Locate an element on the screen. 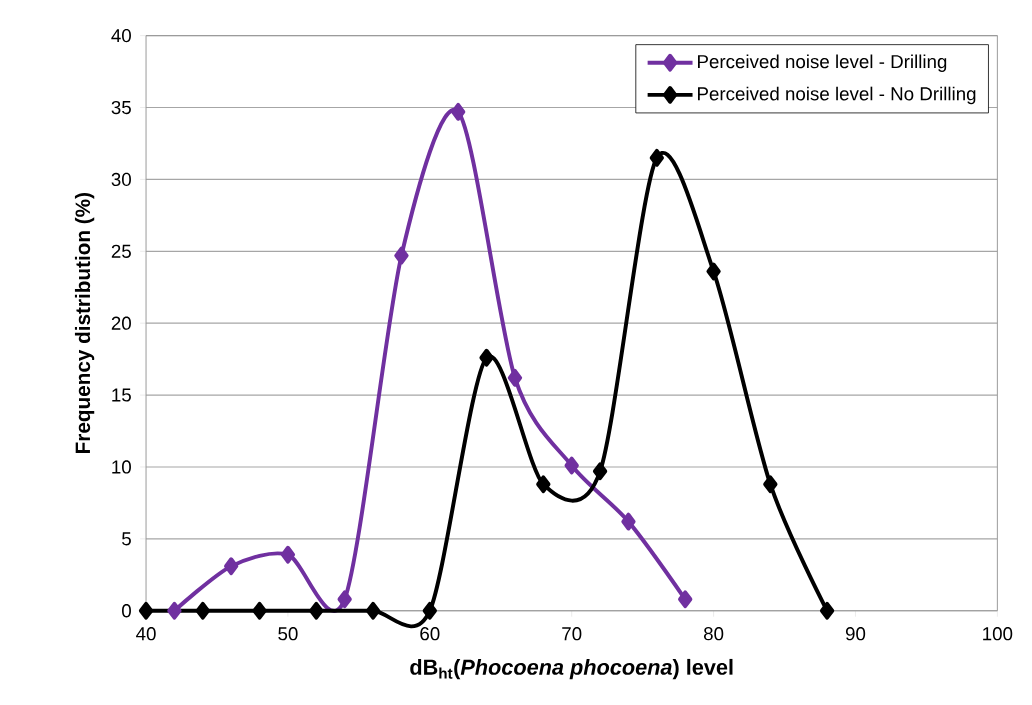 This screenshot has height=705, width=1032. y-tick-label: 20 is located at coordinates (121, 323).